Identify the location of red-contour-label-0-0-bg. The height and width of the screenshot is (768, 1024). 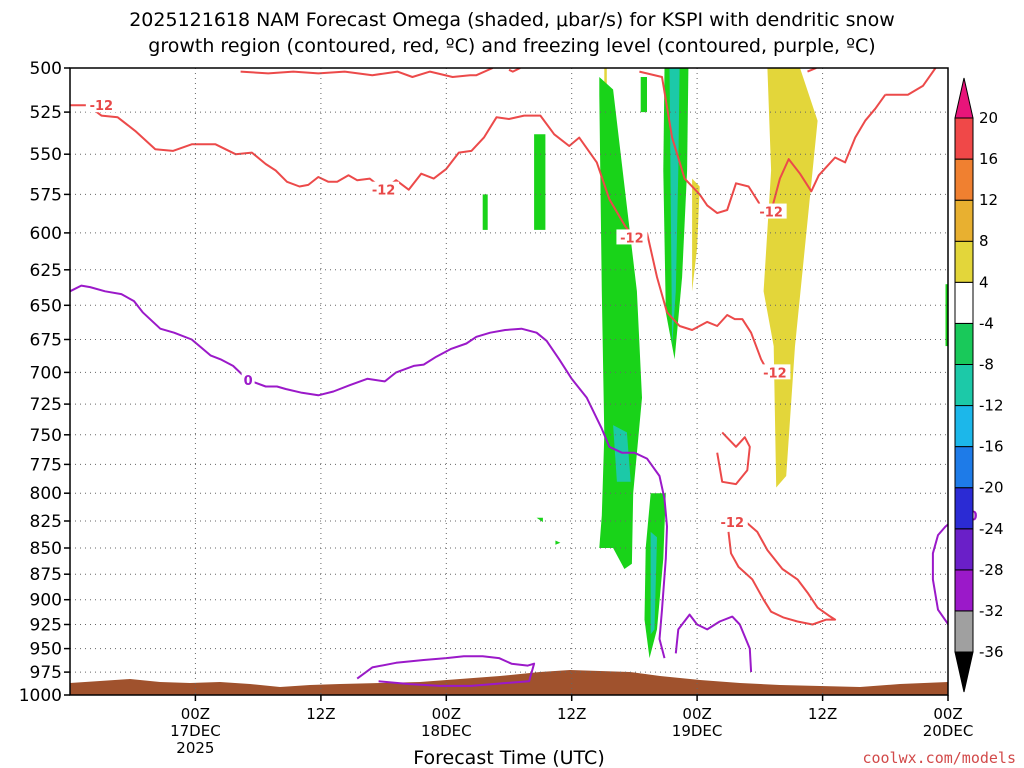
(101, 105).